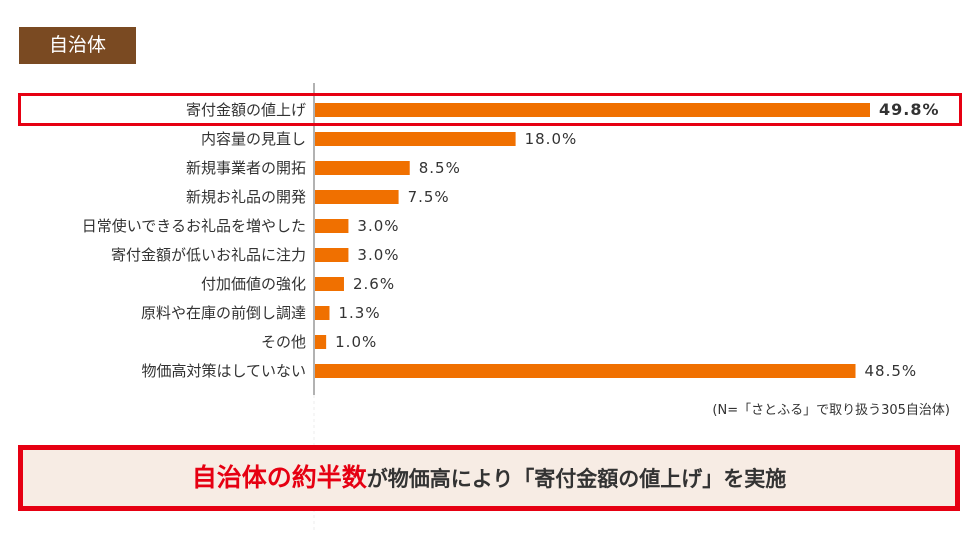  What do you see at coordinates (440, 168) in the screenshot?
I see `value-label: 8.5%` at bounding box center [440, 168].